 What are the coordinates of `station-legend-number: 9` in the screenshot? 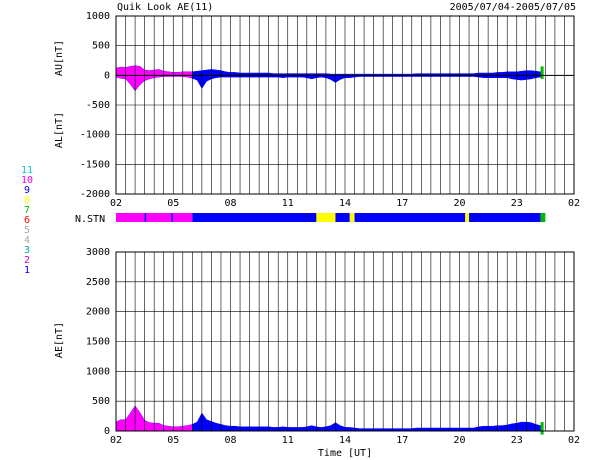 It's located at (27, 190).